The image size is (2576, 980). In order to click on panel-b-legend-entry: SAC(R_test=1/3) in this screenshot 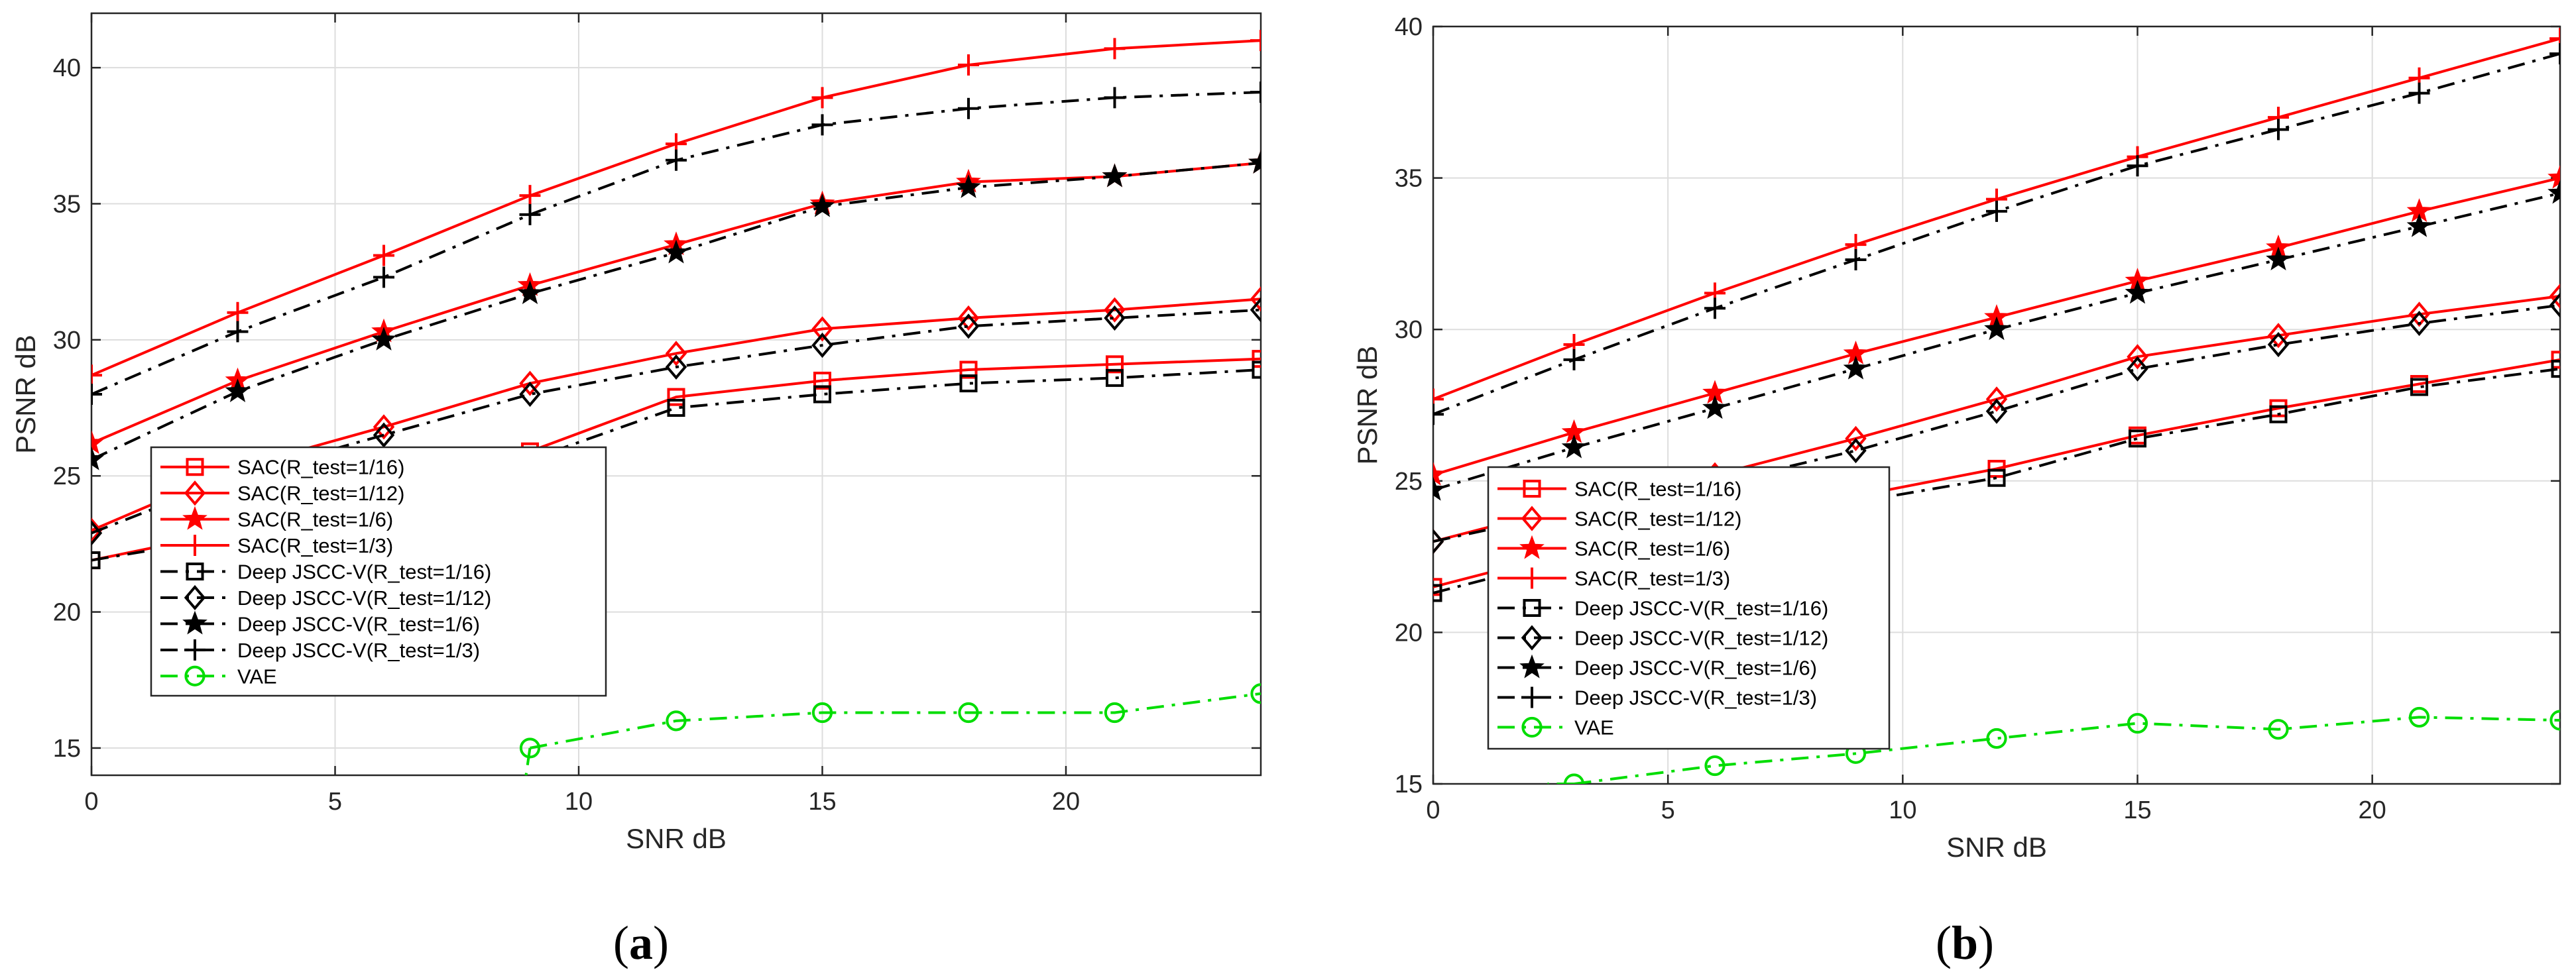, I will do `click(1652, 578)`.